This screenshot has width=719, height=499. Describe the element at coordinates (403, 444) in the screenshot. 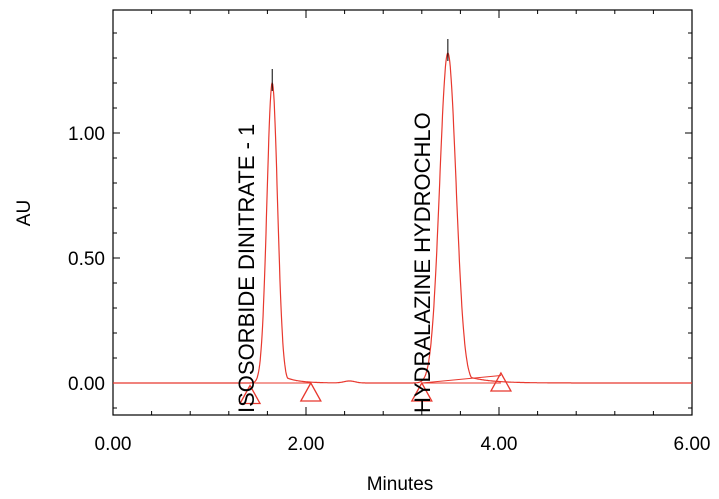

I see `x-tick-labels: 0.00 2.00 4.00 6.00` at that location.